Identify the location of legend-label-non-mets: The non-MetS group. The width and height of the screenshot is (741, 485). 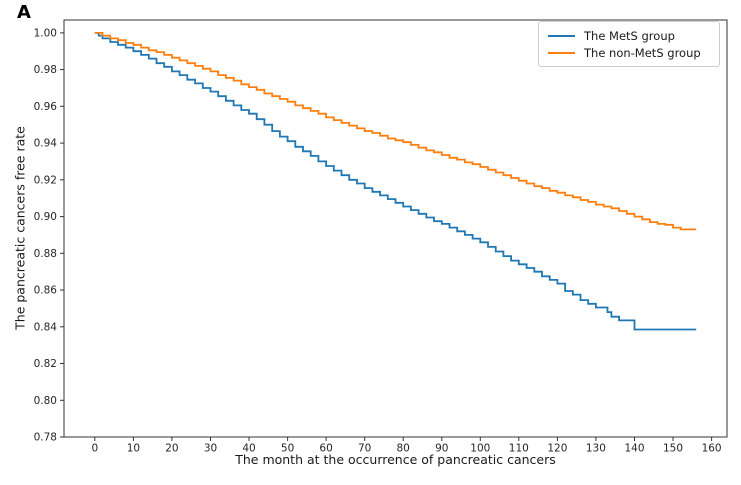
(642, 52).